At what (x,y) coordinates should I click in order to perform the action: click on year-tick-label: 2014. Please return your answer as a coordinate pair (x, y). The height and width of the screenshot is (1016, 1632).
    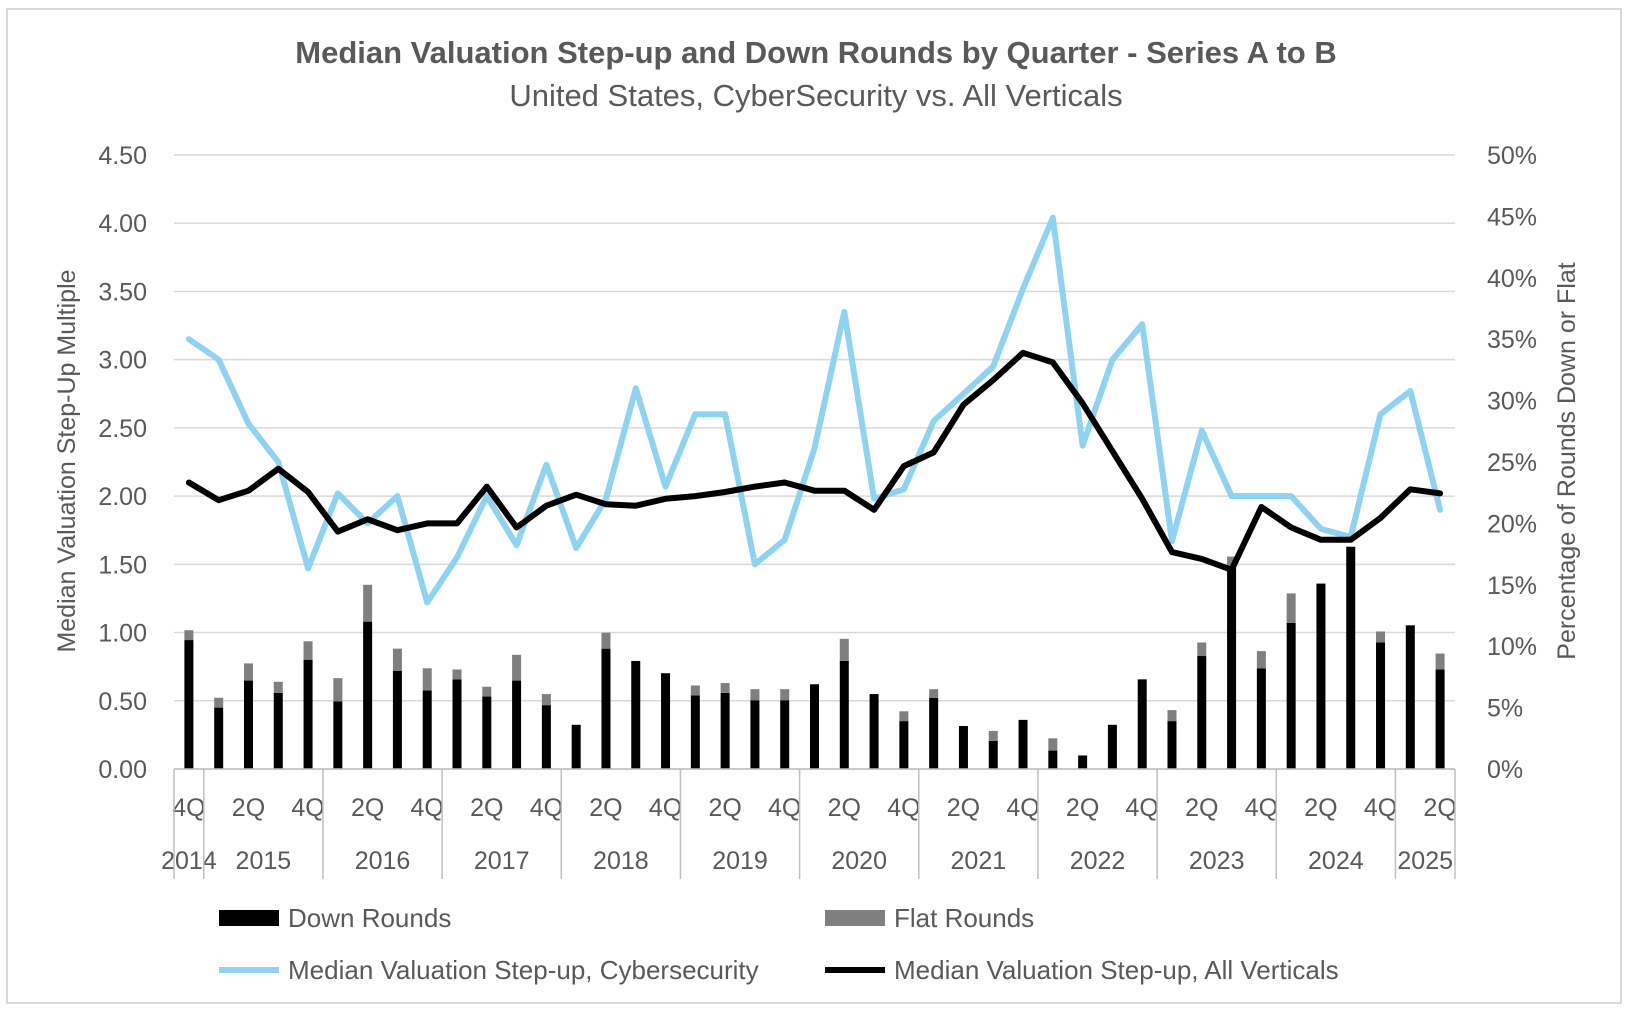
    Looking at the image, I should click on (189, 861).